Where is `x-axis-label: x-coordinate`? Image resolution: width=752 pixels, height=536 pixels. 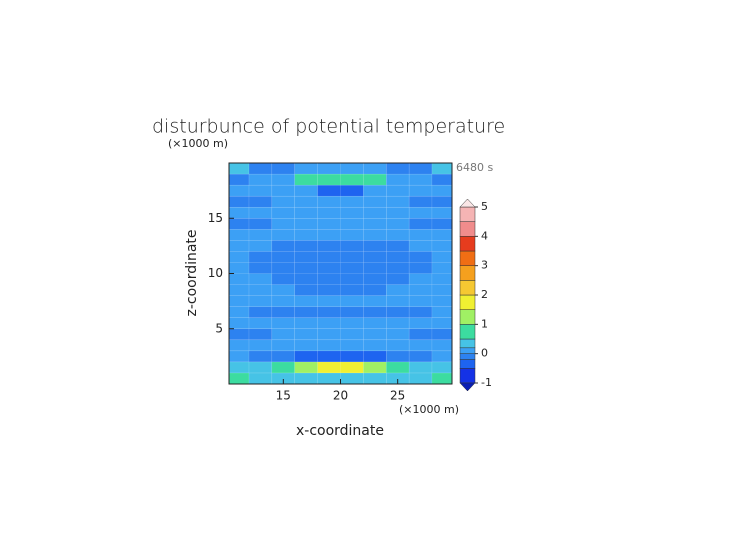 x-axis-label: x-coordinate is located at coordinates (340, 431).